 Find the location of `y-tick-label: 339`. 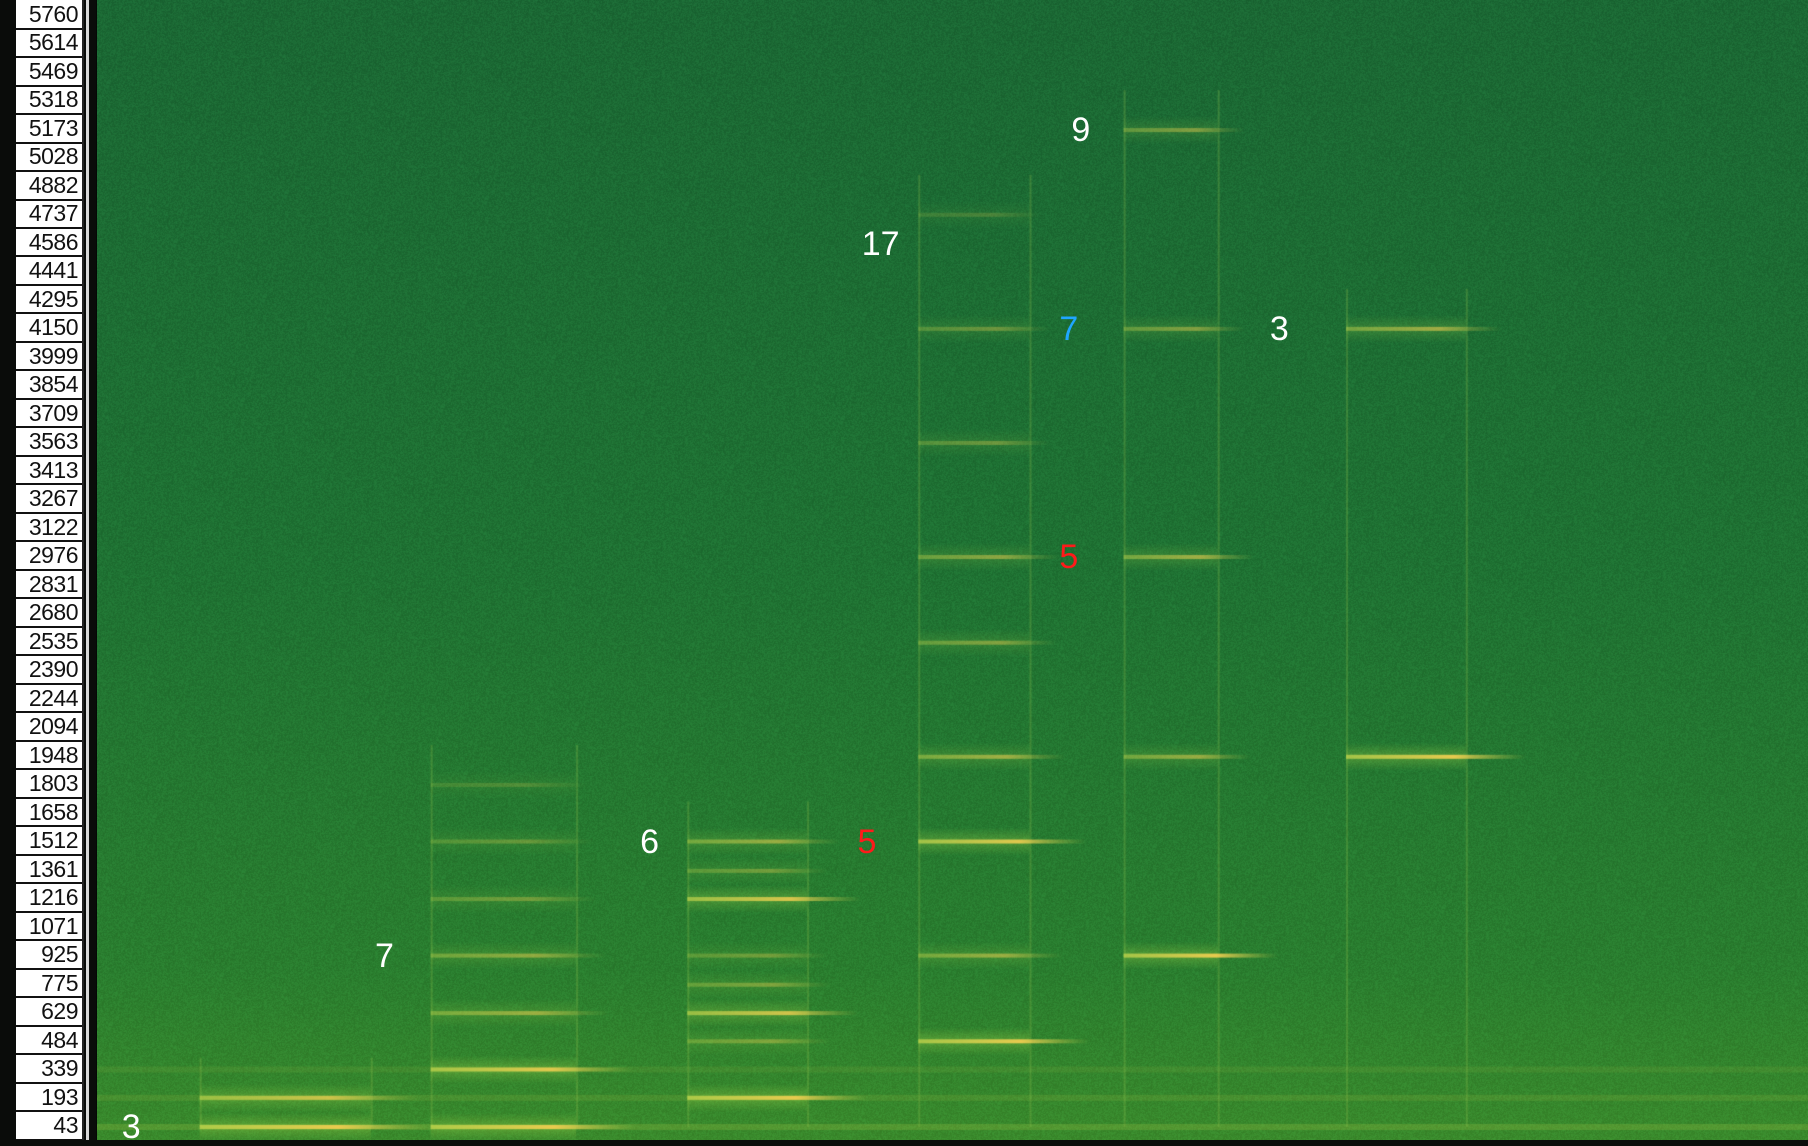

y-tick-label: 339 is located at coordinates (49, 1069).